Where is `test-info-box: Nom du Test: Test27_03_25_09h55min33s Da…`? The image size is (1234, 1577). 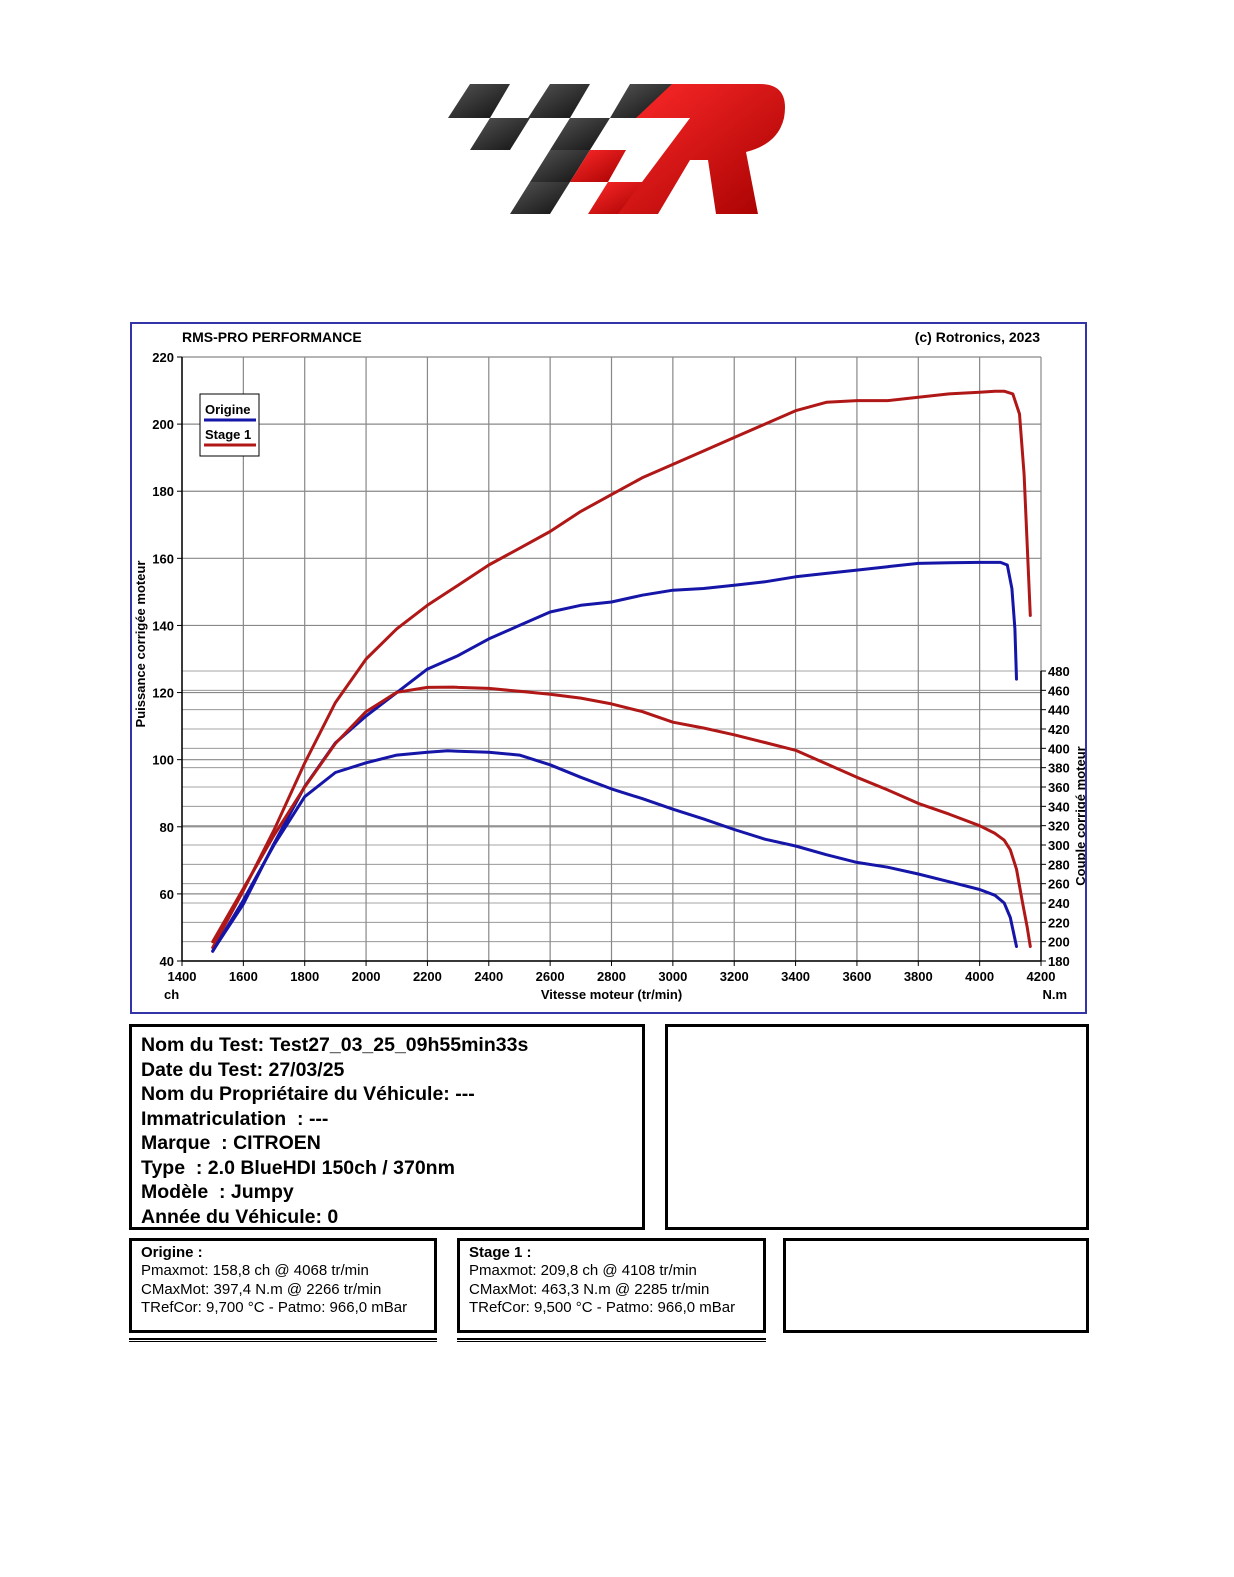
test-info-box: Nom du Test: Test27_03_25_09h55min33s Da… is located at coordinates (387, 1127).